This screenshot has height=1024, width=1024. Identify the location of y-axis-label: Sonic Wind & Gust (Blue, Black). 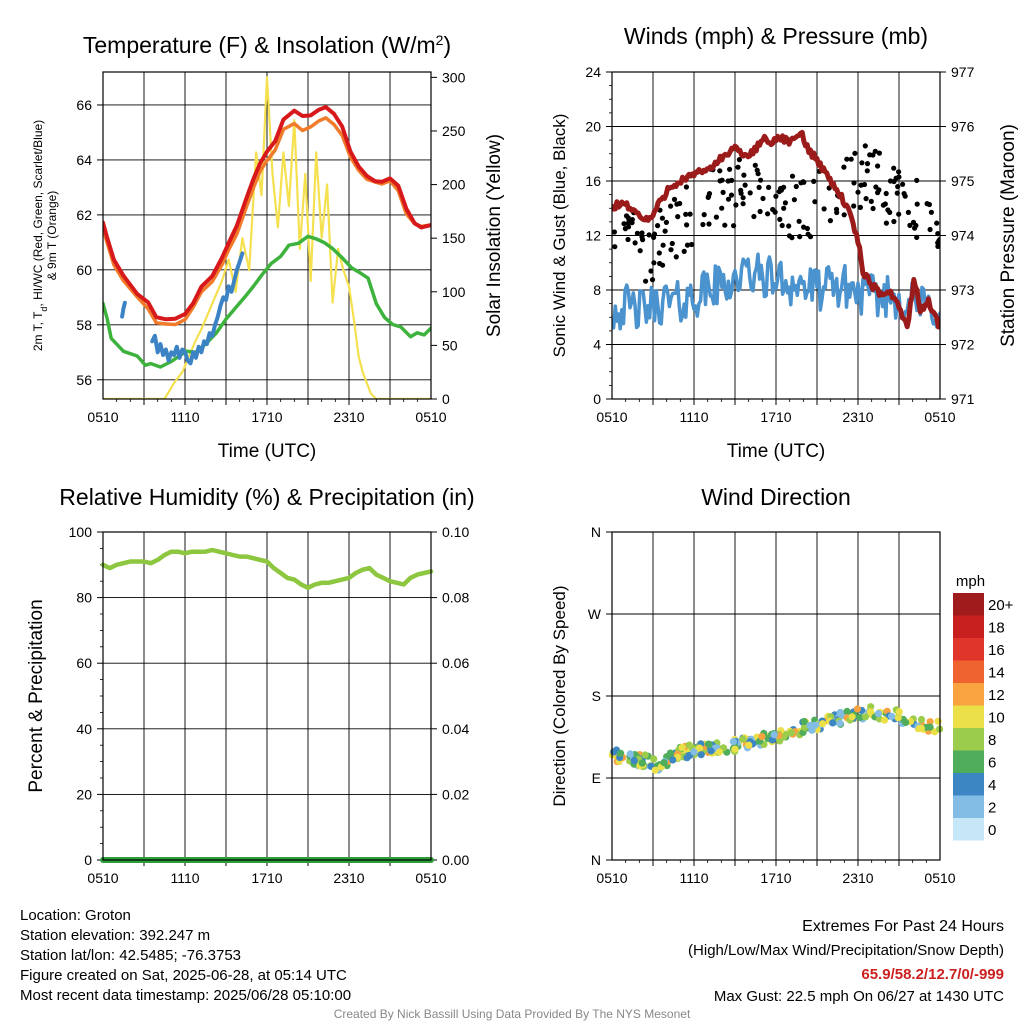
(559, 236).